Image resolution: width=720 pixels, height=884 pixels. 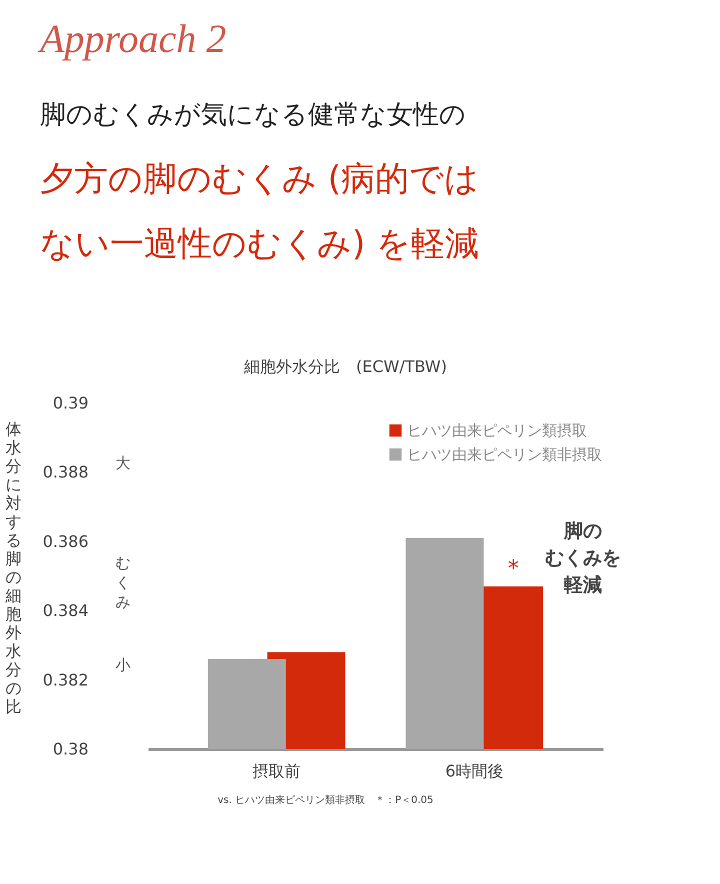 What do you see at coordinates (131, 38) in the screenshot?
I see `text: Approach 2` at bounding box center [131, 38].